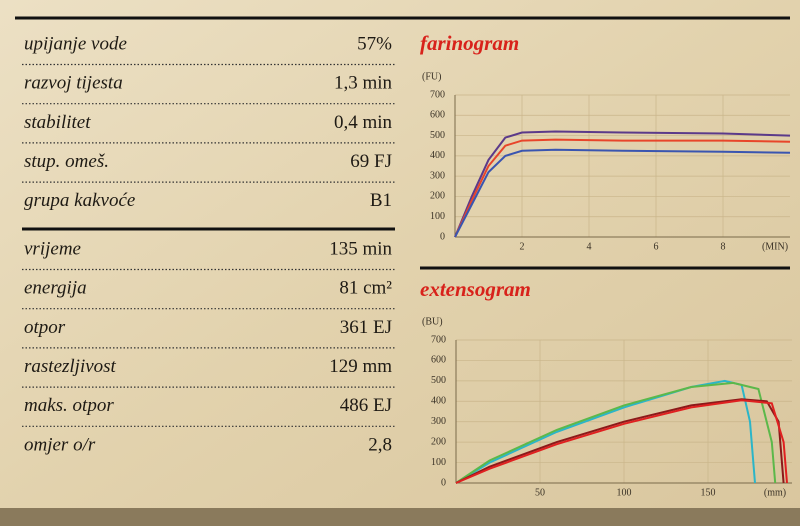 Image resolution: width=800 pixels, height=526 pixels. Describe the element at coordinates (775, 246) in the screenshot. I see `x-axis-label: (MIN)` at that location.